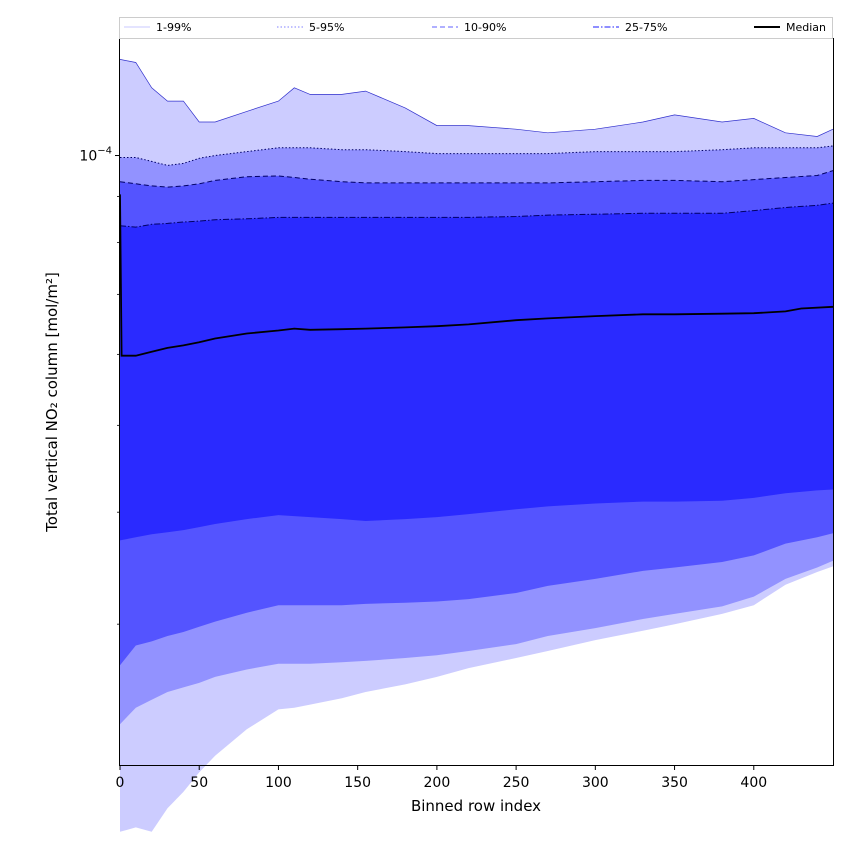  What do you see at coordinates (326, 27) in the screenshot?
I see `legend-label-5-95%: 5-95%` at bounding box center [326, 27].